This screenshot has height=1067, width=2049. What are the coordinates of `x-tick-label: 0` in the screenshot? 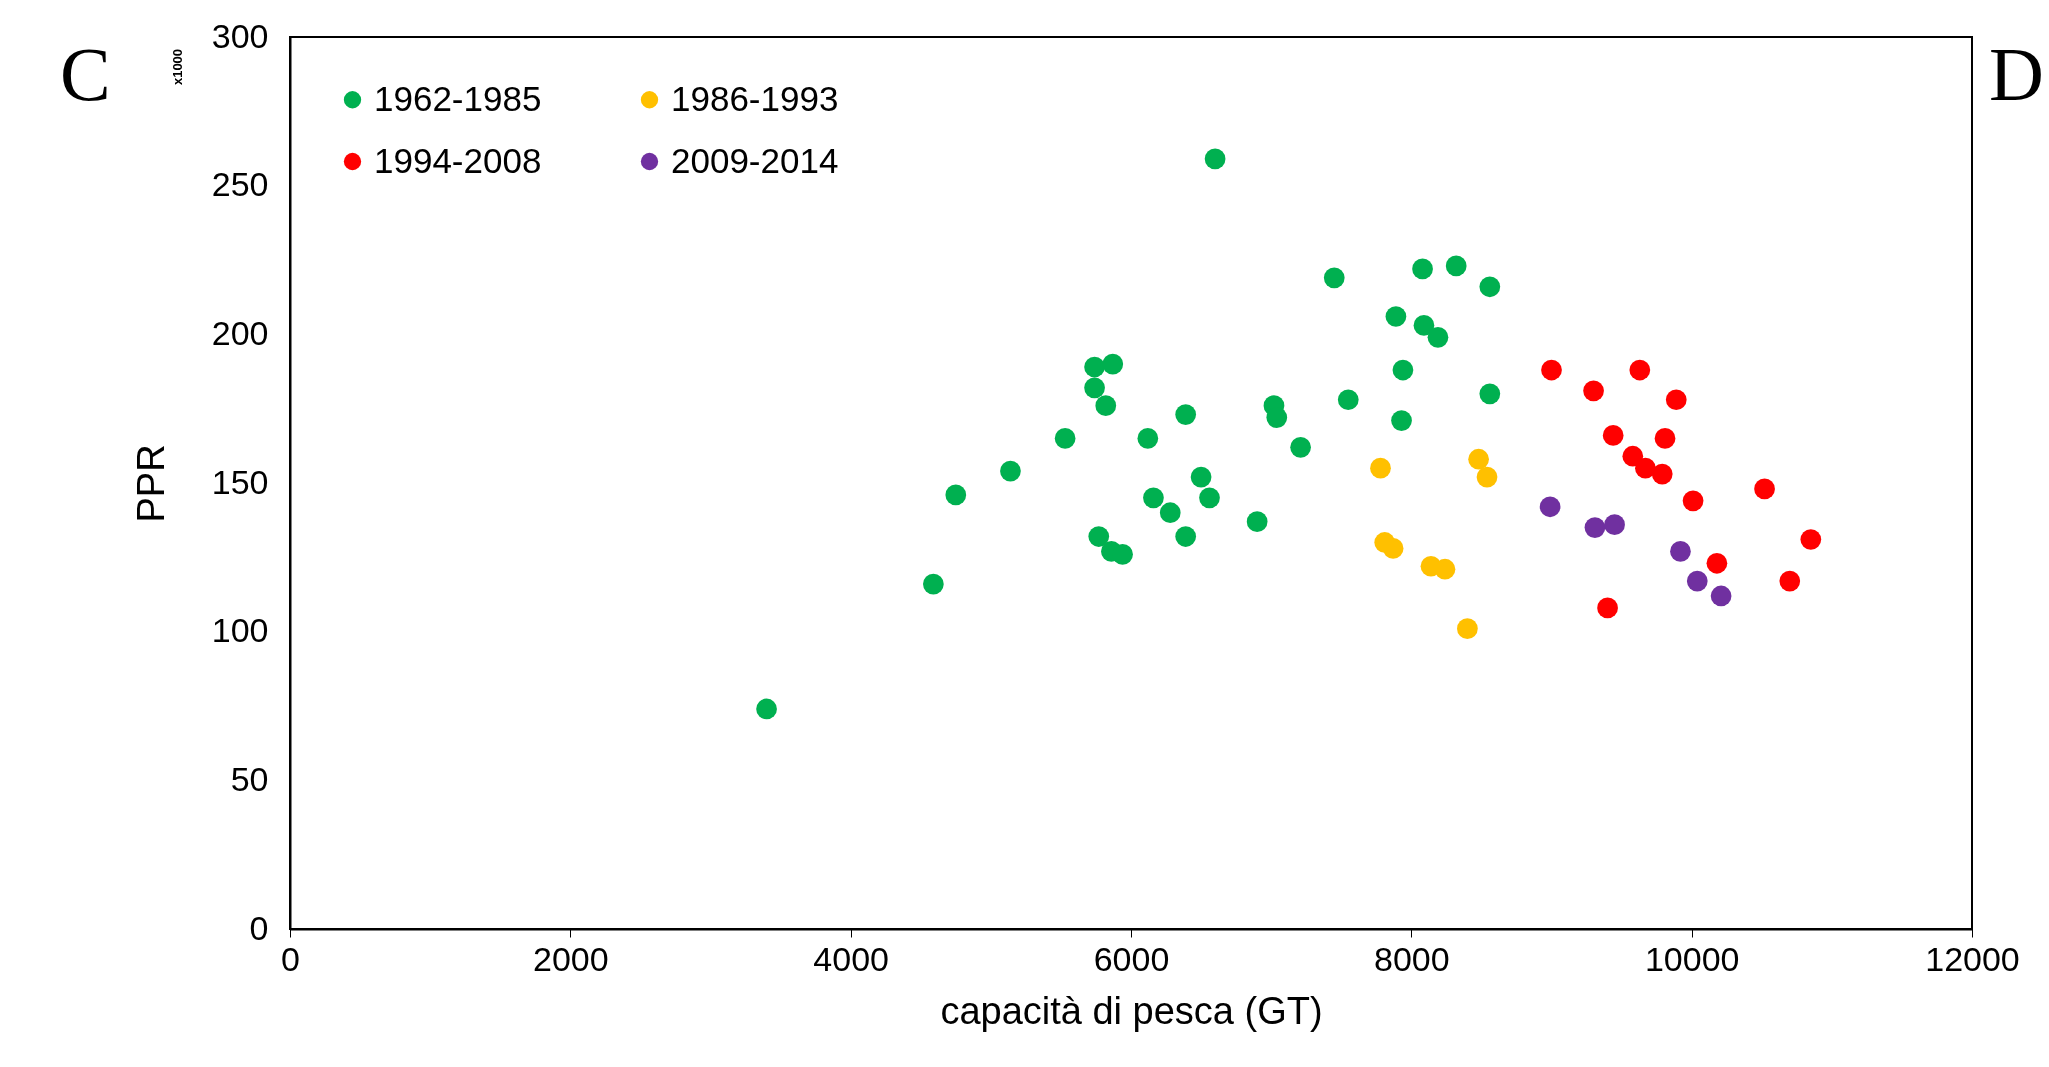 It's located at (290, 958).